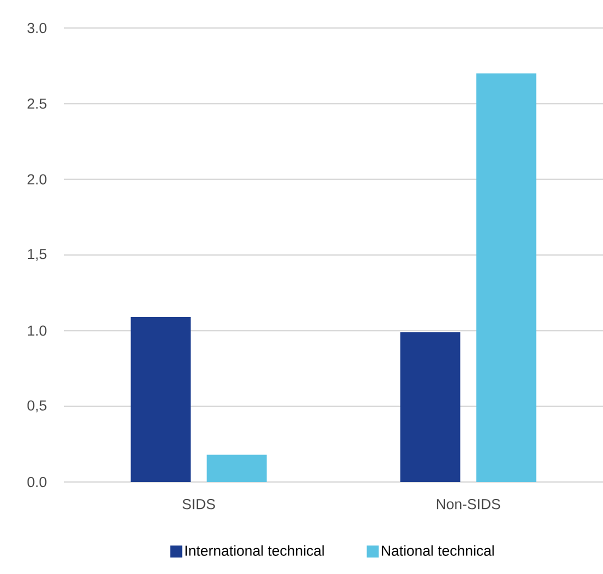  Describe the element at coordinates (468, 504) in the screenshot. I see `x-tick-label: Non-SIDS` at that location.